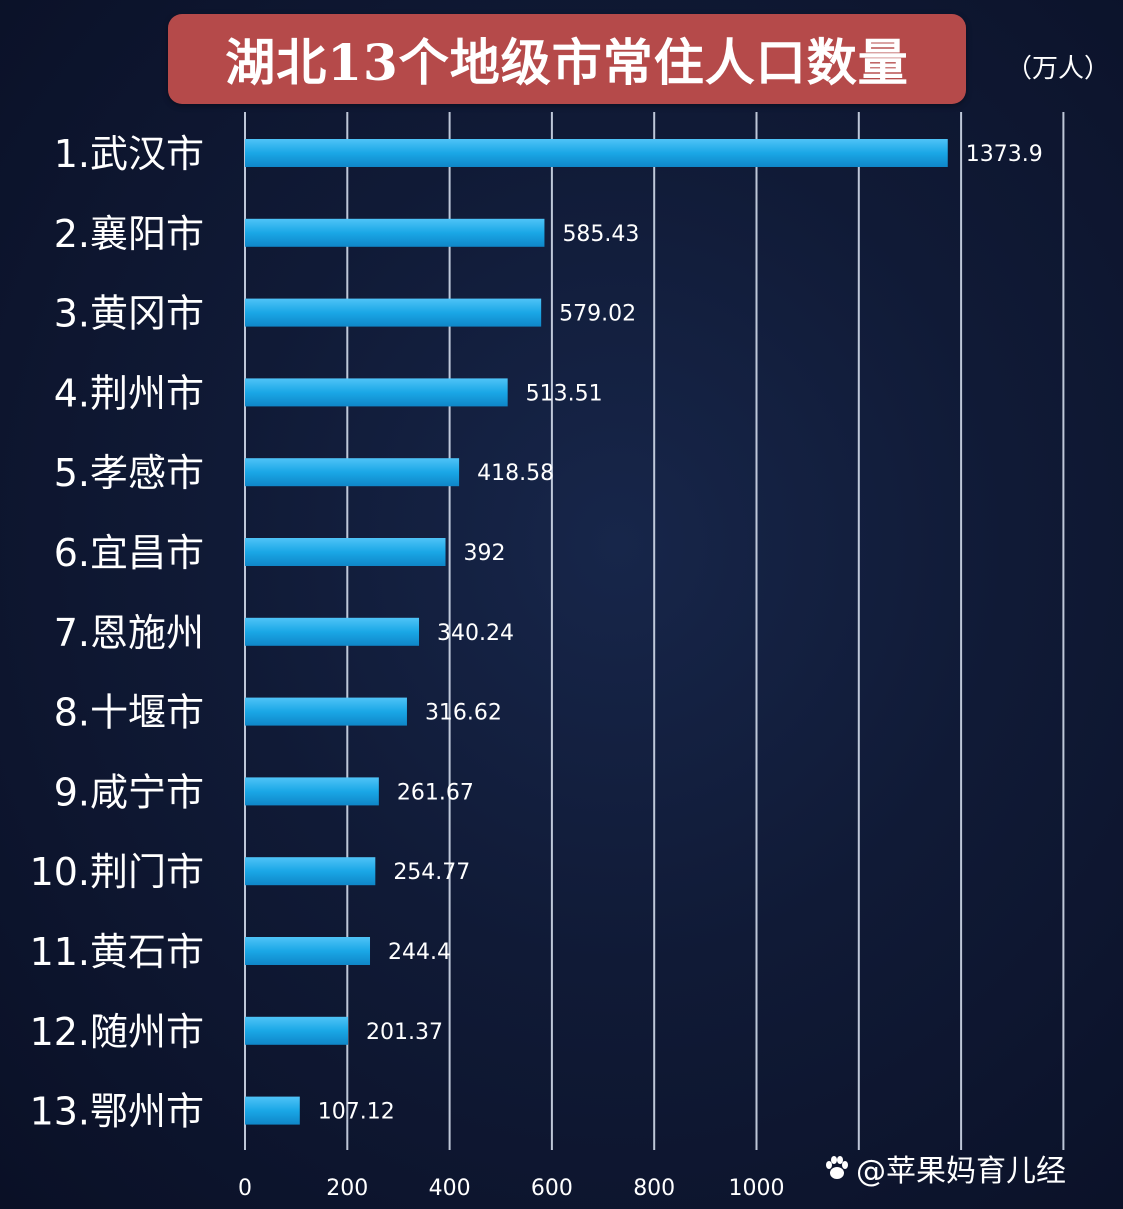 This screenshot has height=1209, width=1123. What do you see at coordinates (129, 553) in the screenshot?
I see `category-label: 6.宜昌市` at bounding box center [129, 553].